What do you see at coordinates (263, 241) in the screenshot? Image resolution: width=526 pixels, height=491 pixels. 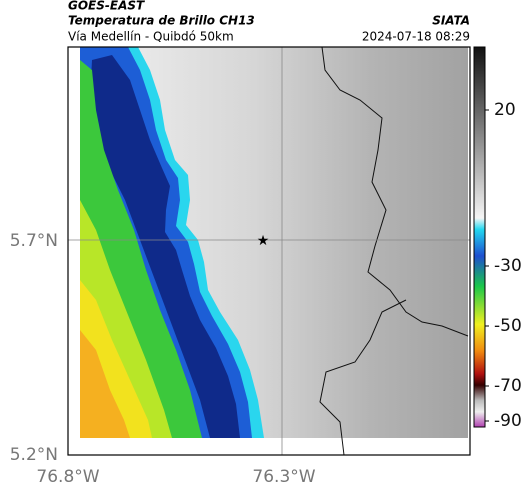 I see `location-star: ★` at bounding box center [263, 241].